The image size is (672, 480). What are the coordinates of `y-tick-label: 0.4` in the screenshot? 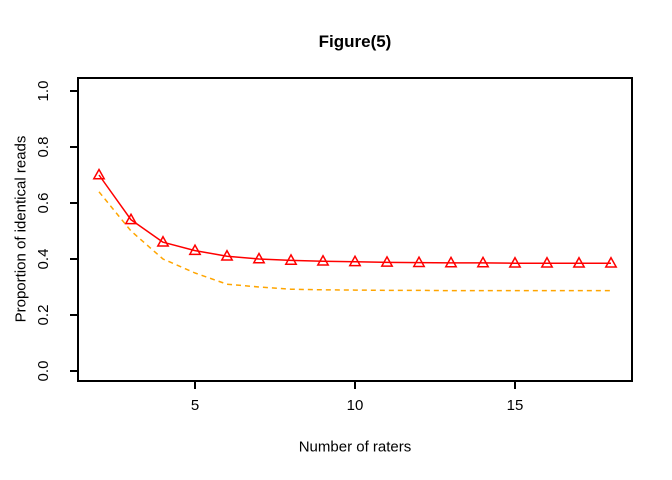 It's located at (43, 259).